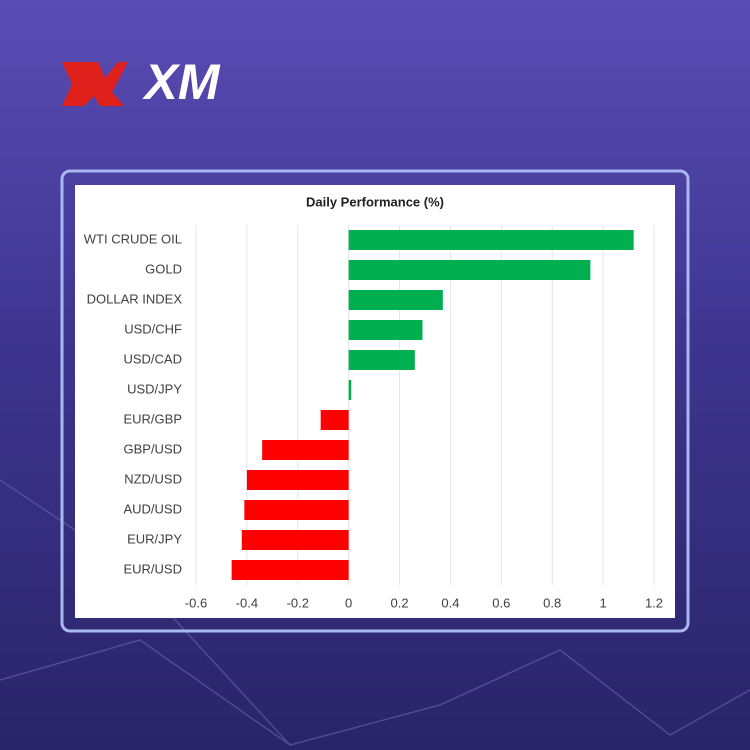 The width and height of the screenshot is (750, 750). What do you see at coordinates (400, 602) in the screenshot?
I see `x-tick-label: 0.2` at bounding box center [400, 602].